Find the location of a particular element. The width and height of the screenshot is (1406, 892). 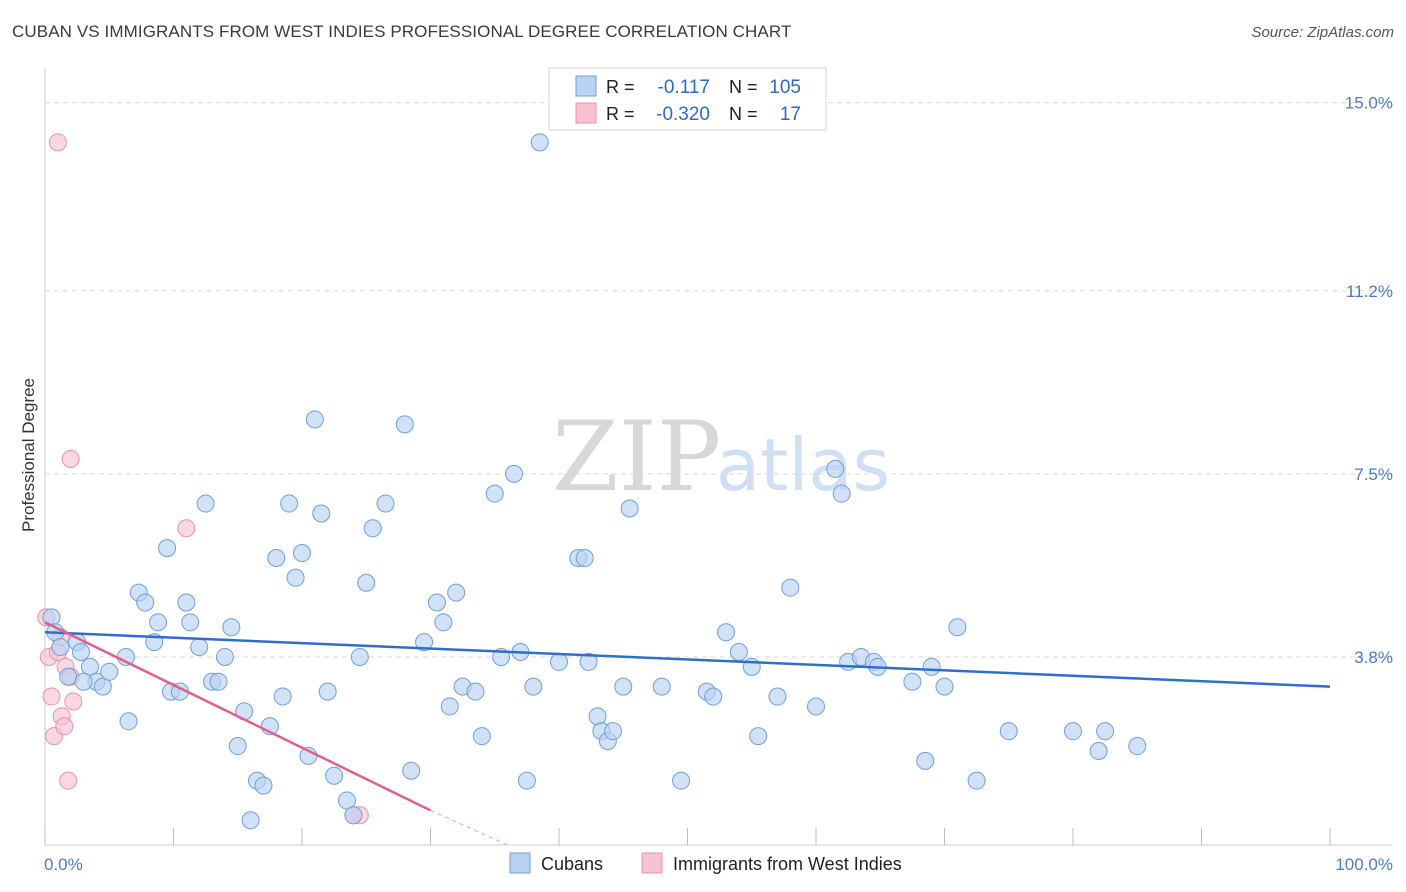

correlation-legend: R = -0.117 N = 105 R = -0.320 N = 17 is located at coordinates (687, 99).